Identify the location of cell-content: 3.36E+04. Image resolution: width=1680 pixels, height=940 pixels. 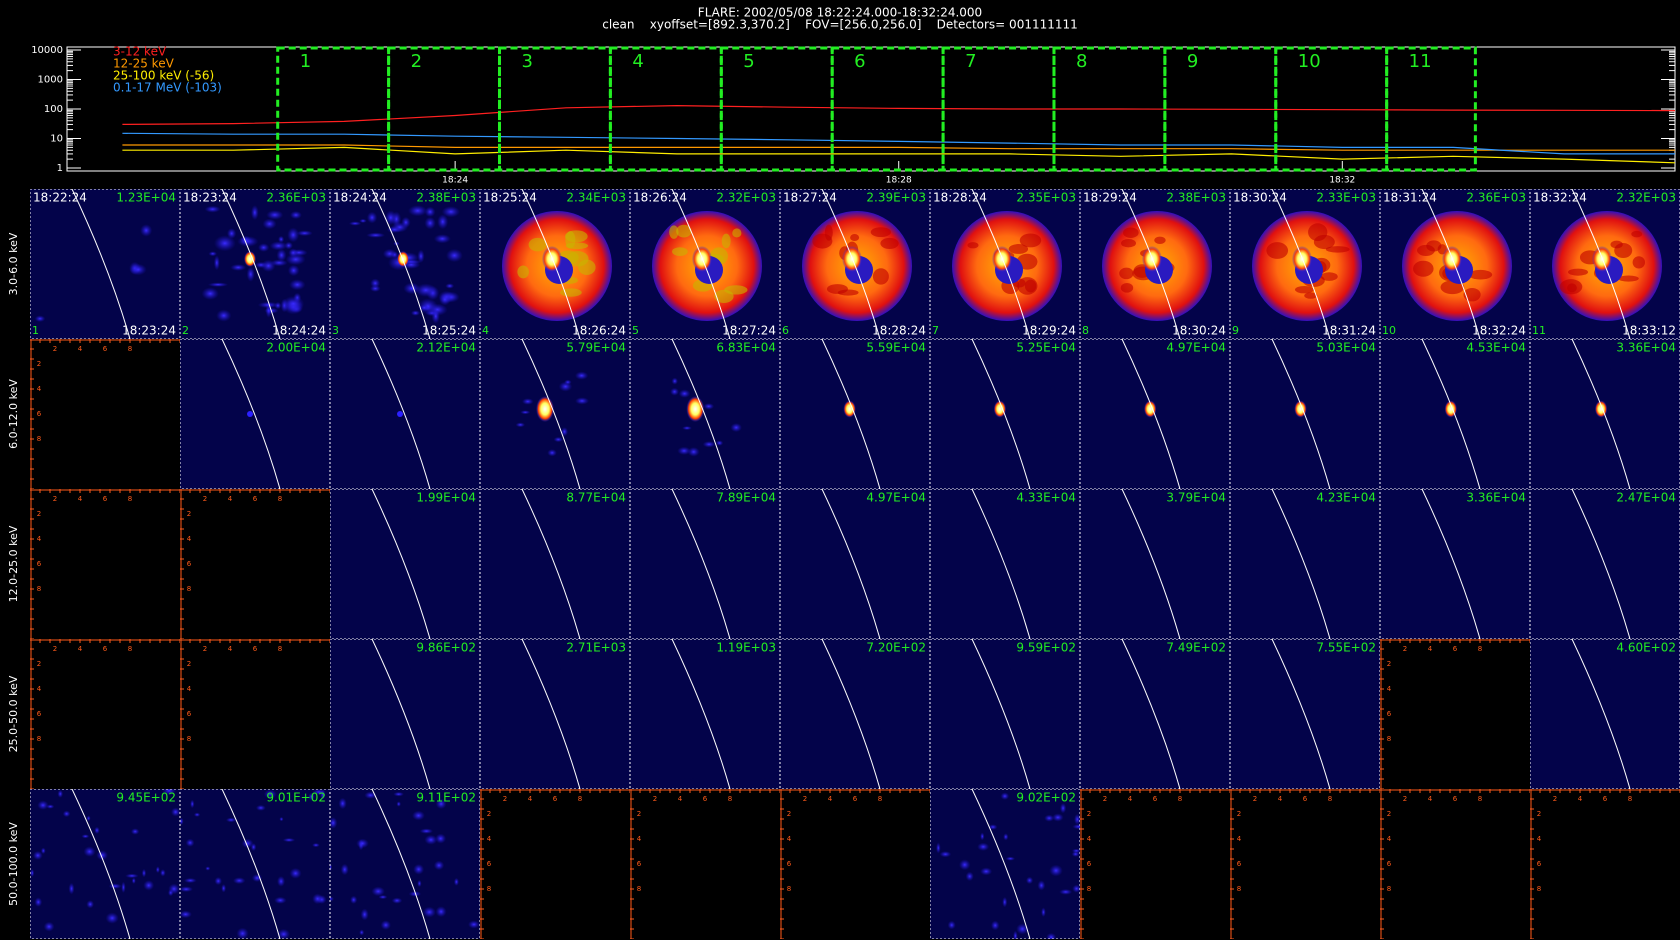
(1605, 414).